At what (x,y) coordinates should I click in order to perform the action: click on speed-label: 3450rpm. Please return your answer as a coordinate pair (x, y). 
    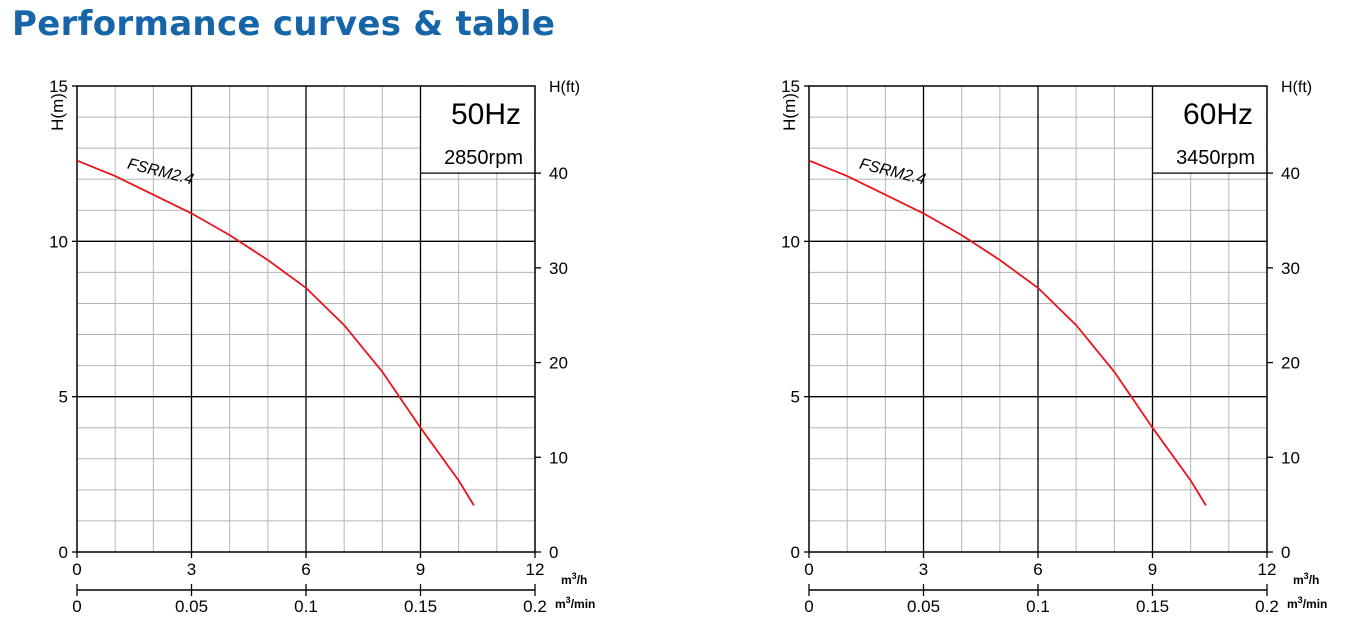
    Looking at the image, I should click on (1215, 158).